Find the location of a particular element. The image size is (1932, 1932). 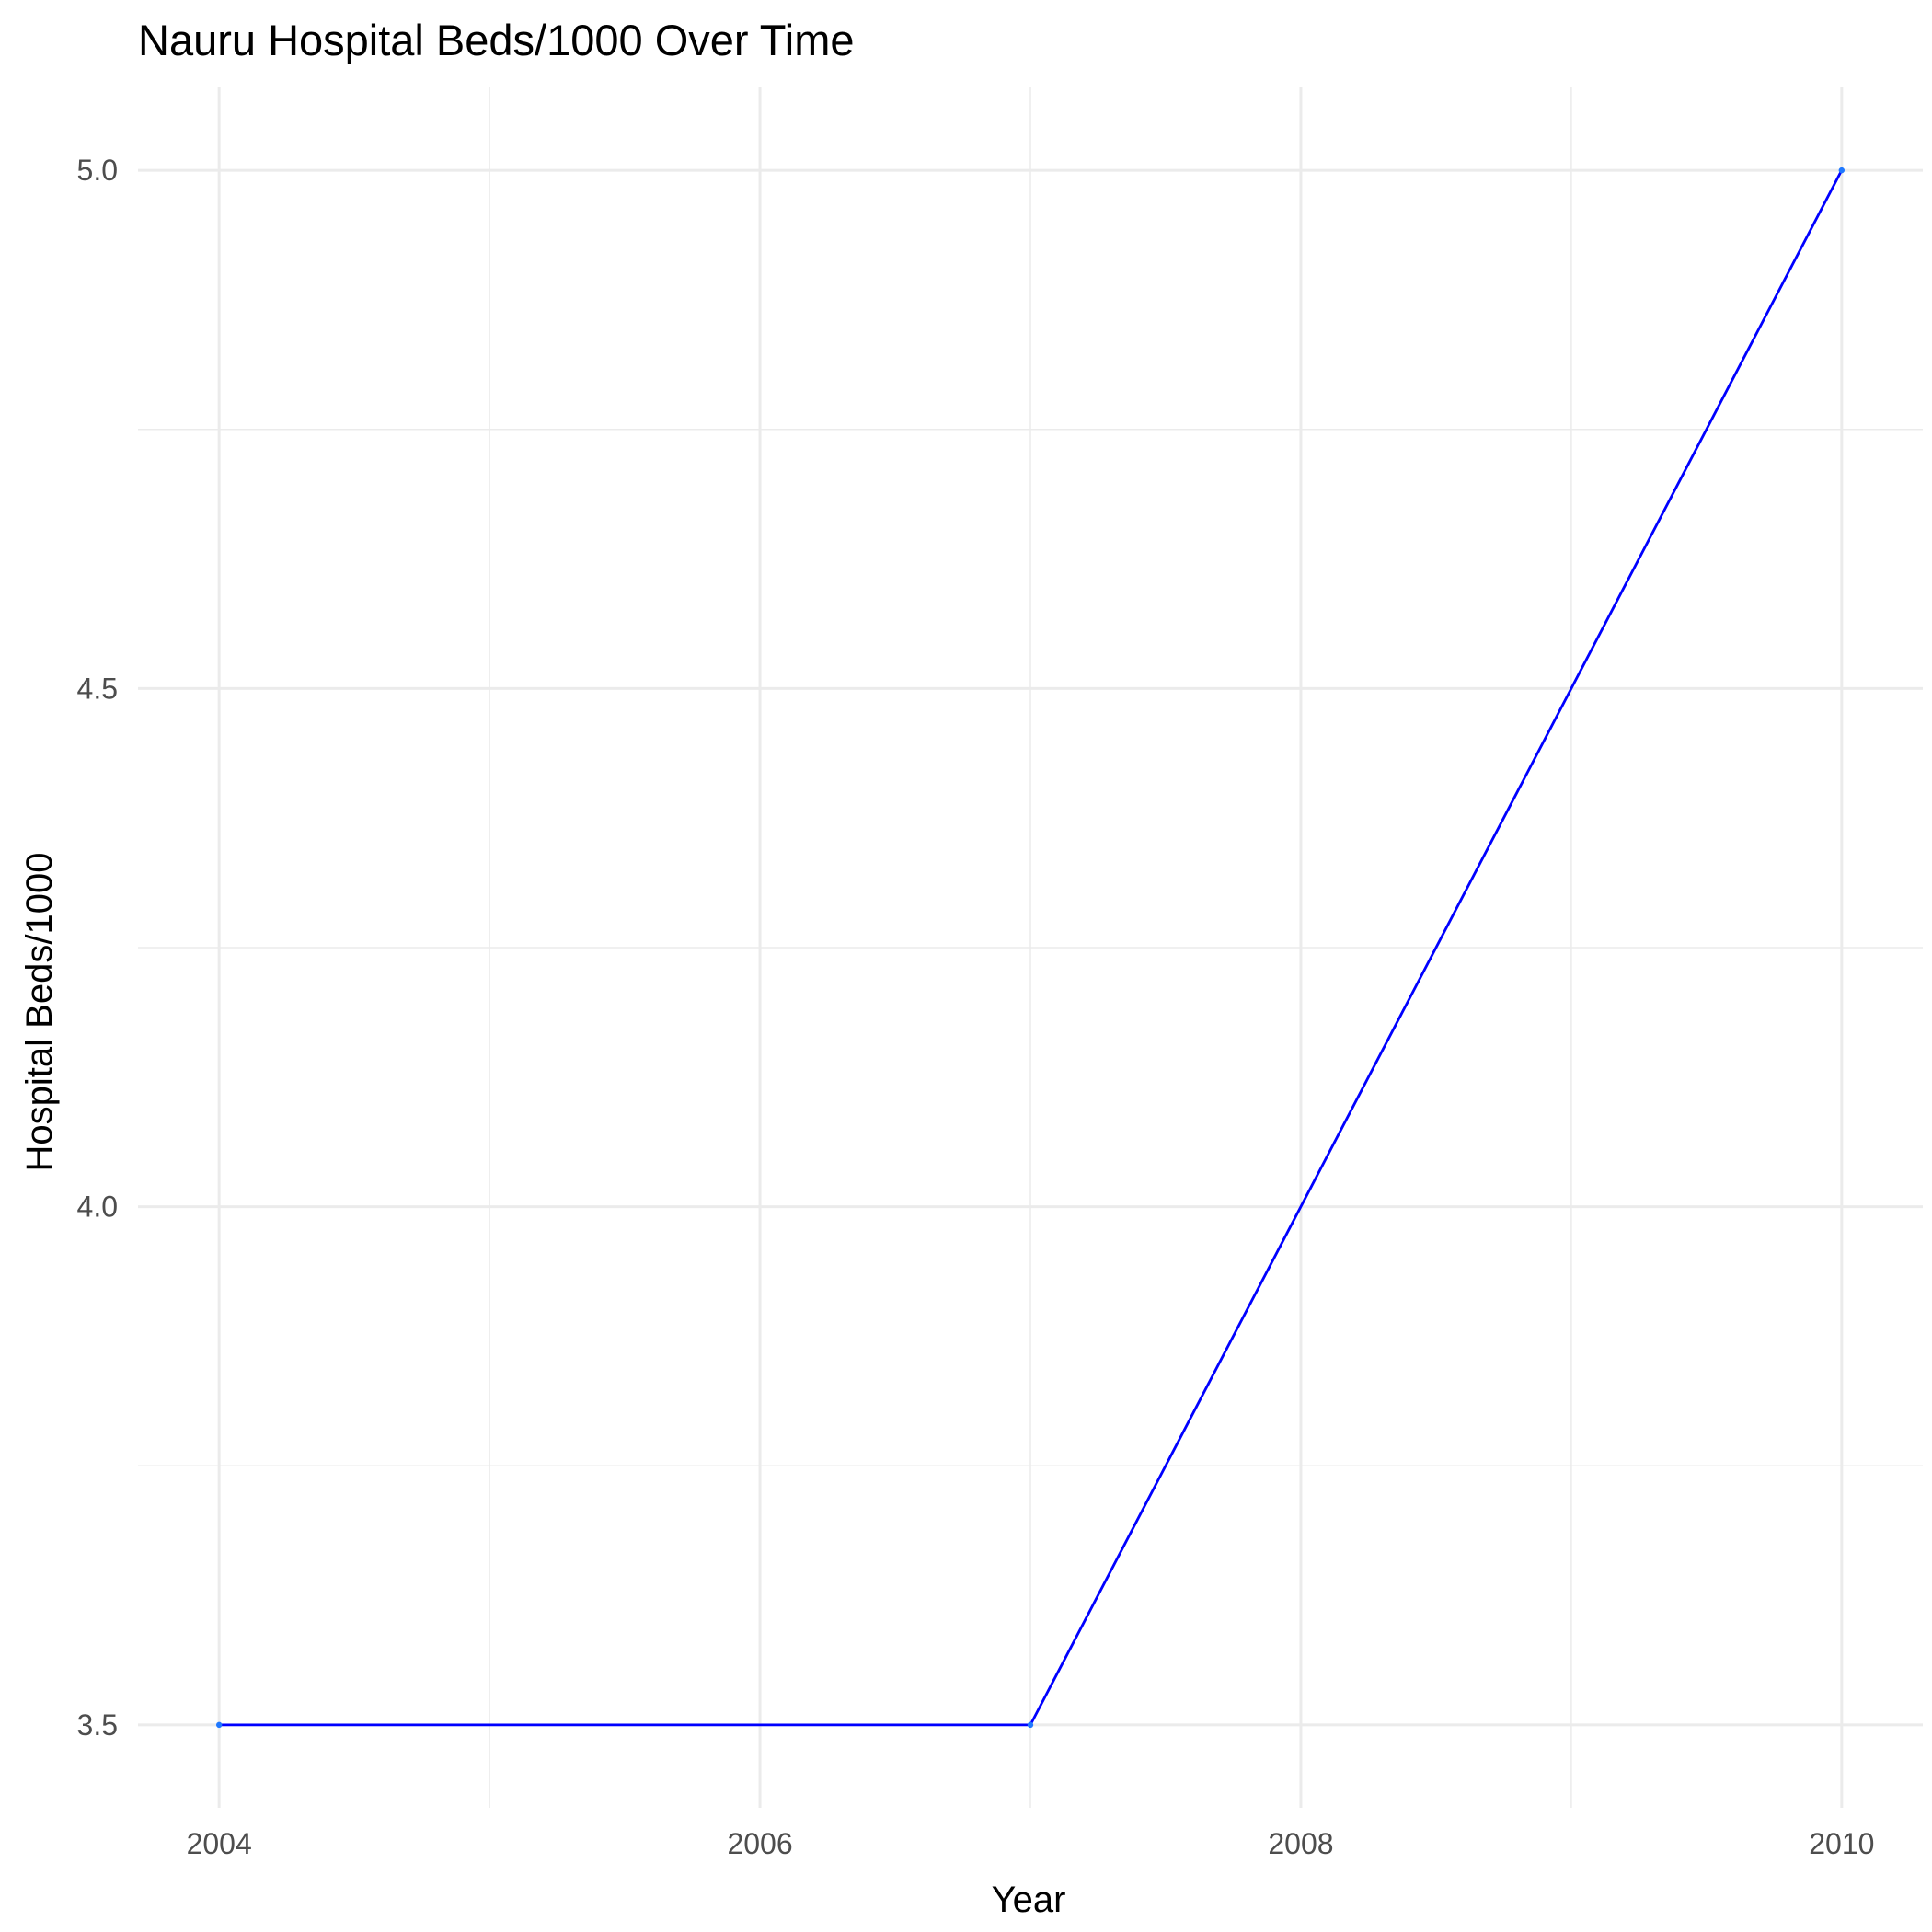

x-tick-label: 2006 is located at coordinates (759, 1843).